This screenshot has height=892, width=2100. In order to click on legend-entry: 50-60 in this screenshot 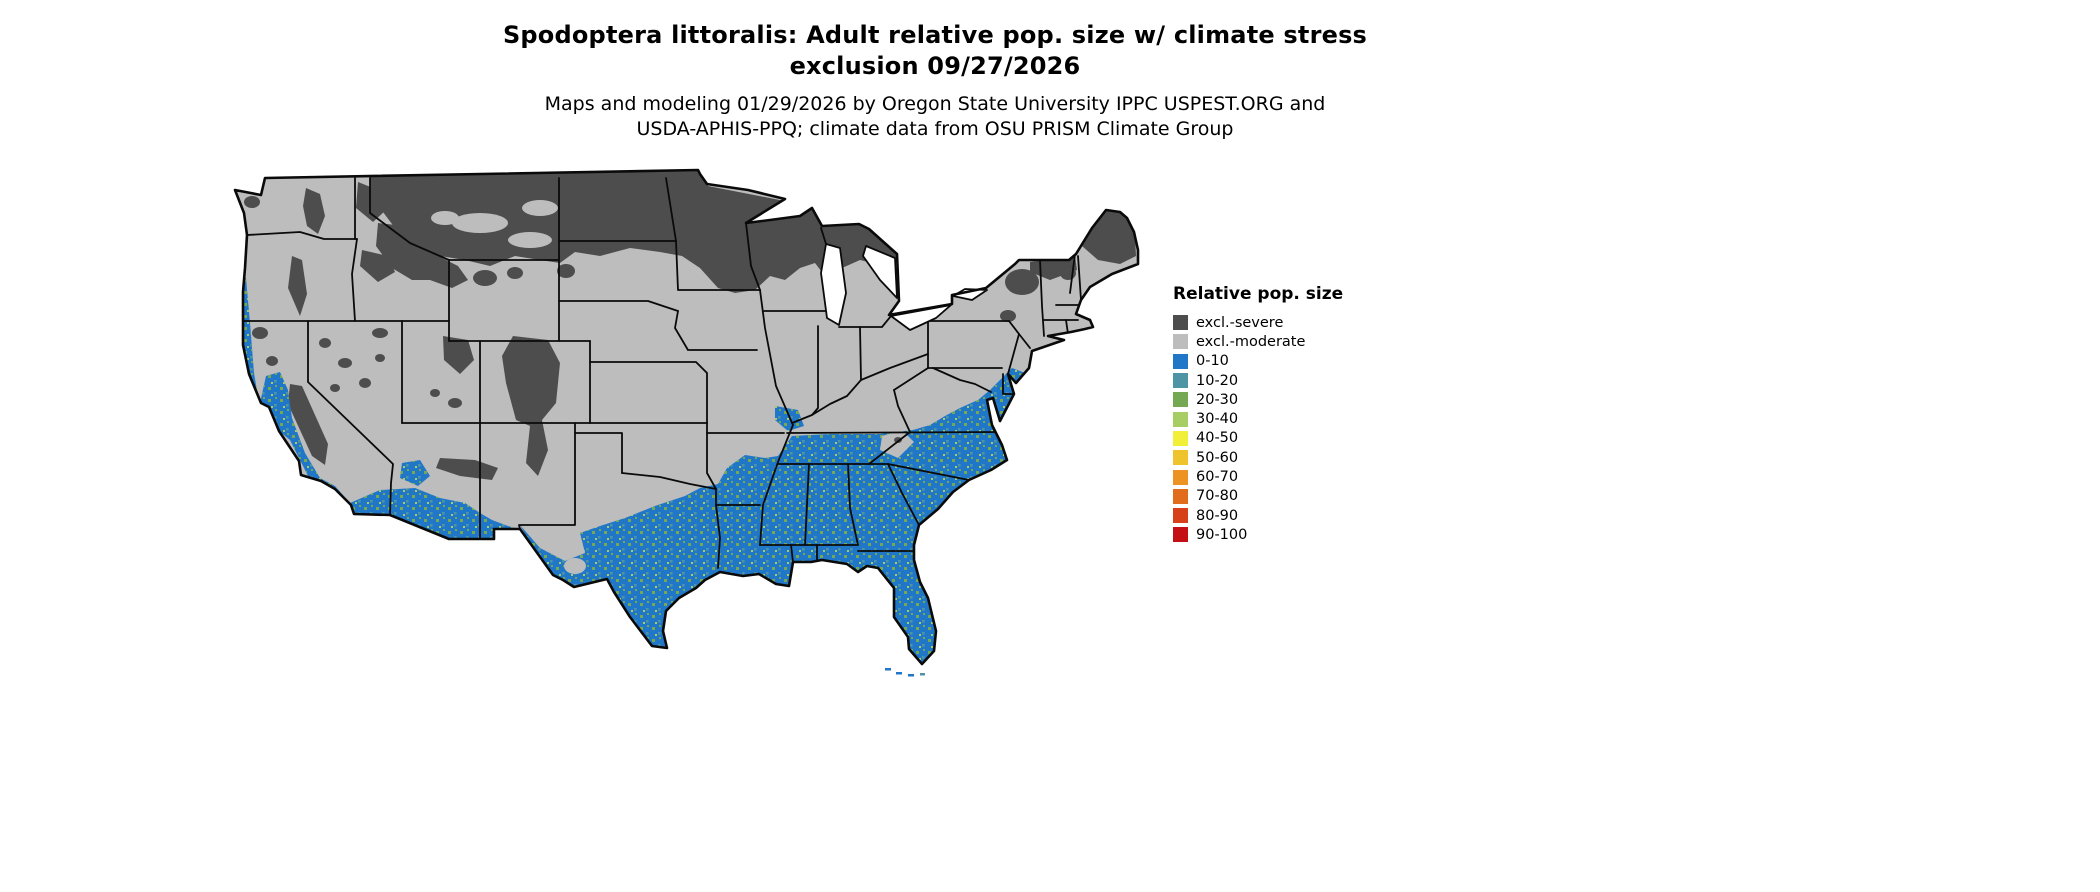, I will do `click(1258, 457)`.